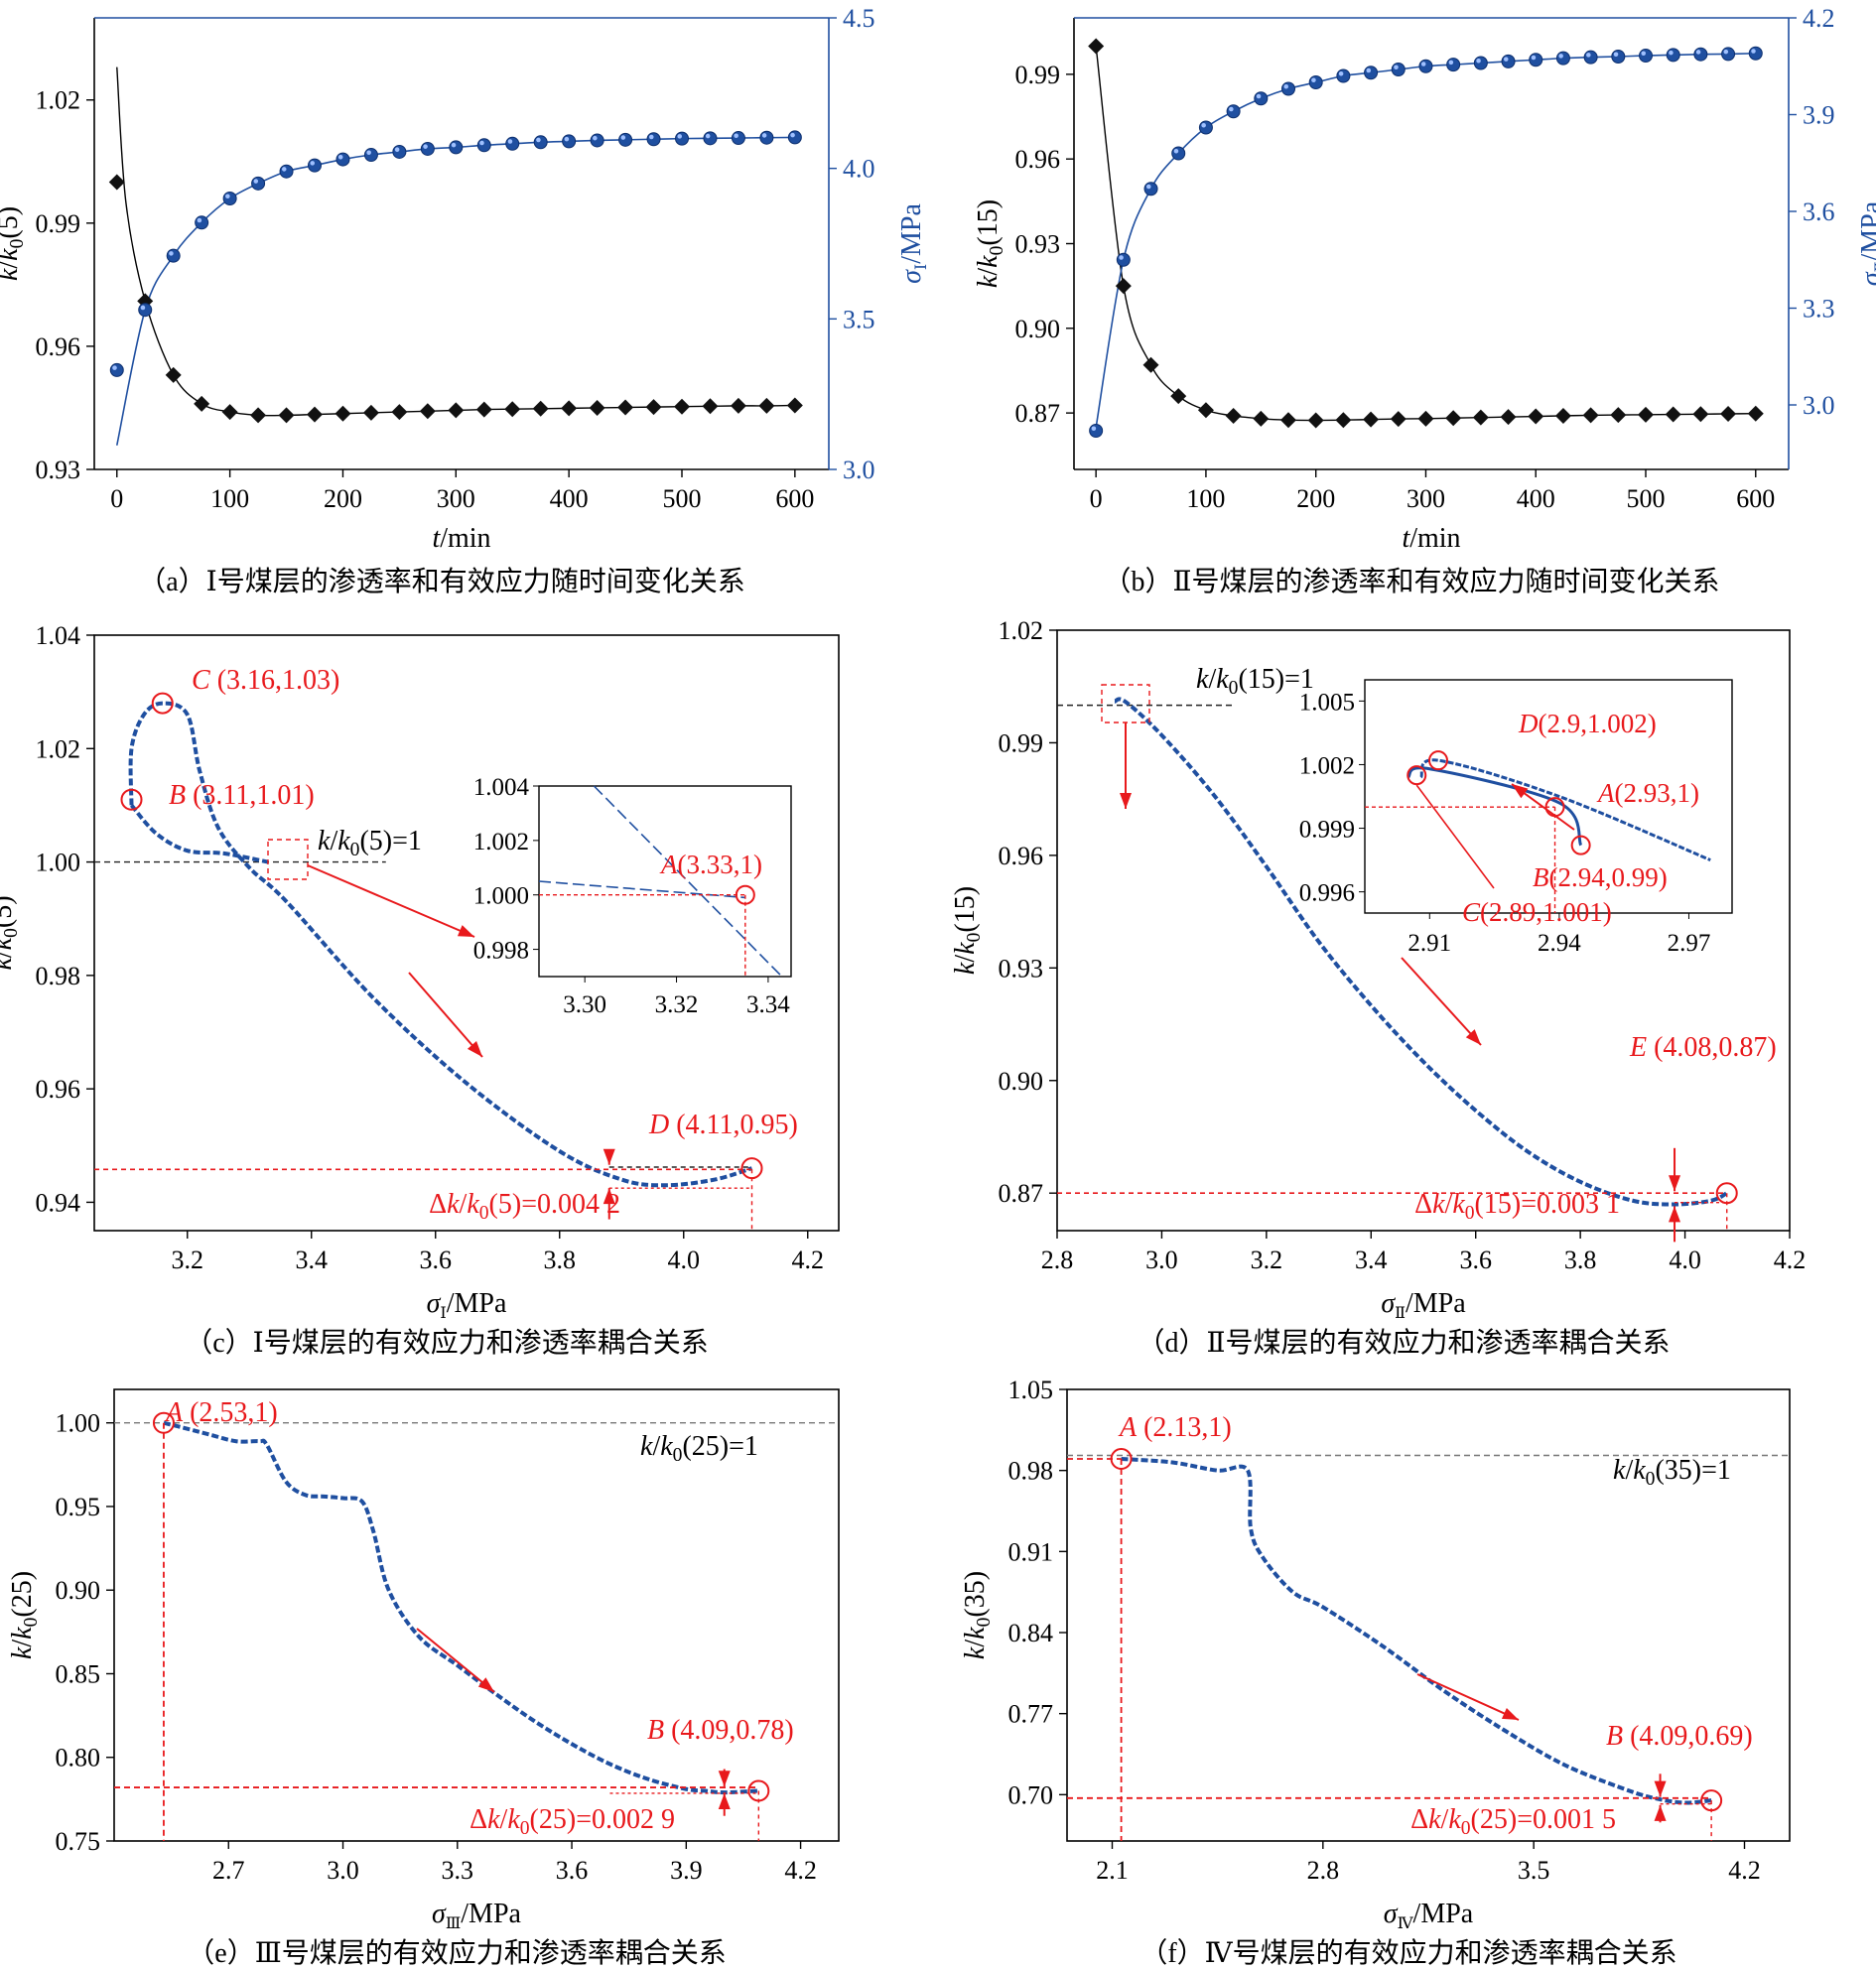 The width and height of the screenshot is (1876, 1970). What do you see at coordinates (1205, 498) in the screenshot?
I see `x-tick-label: 100` at bounding box center [1205, 498].